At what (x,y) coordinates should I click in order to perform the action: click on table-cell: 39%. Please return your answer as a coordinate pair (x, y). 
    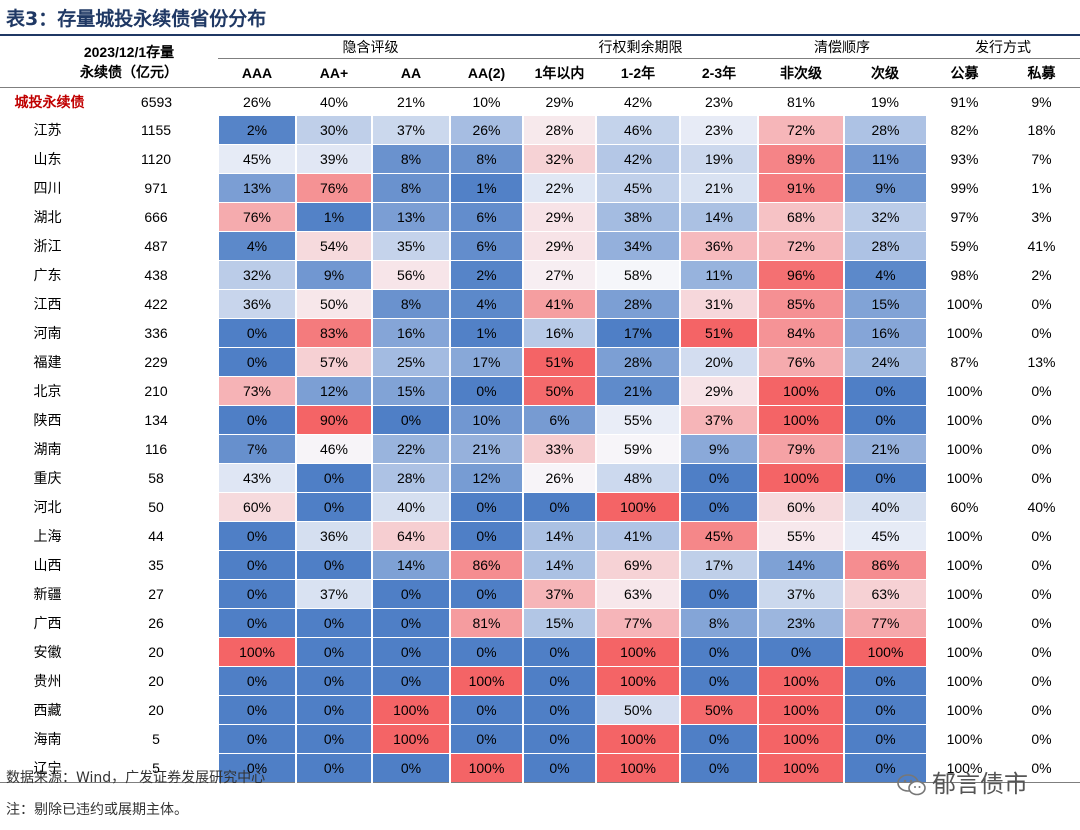
    Looking at the image, I should click on (333, 159).